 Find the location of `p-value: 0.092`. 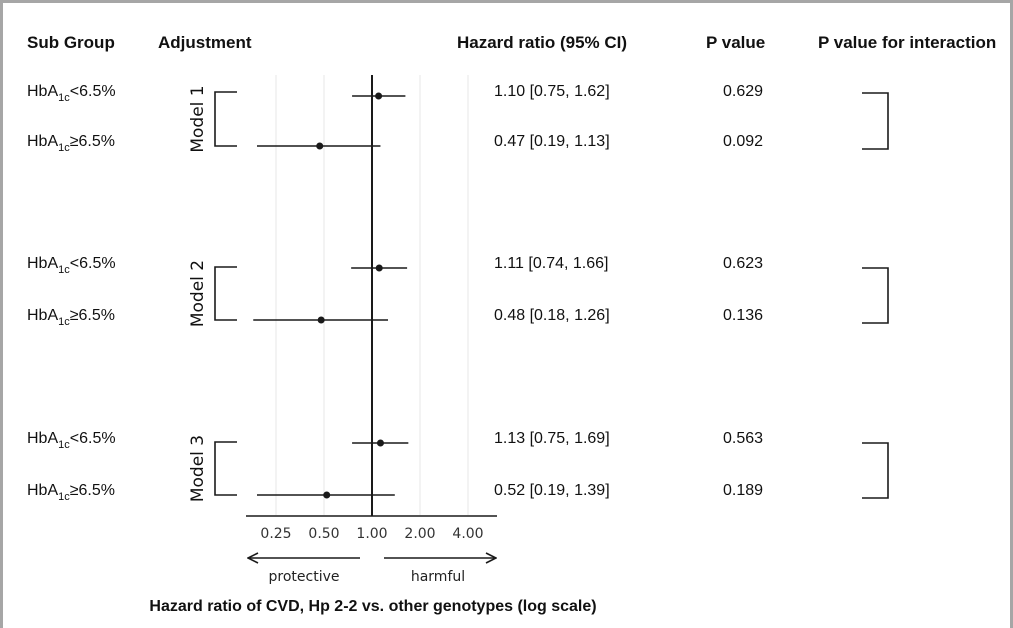

p-value: 0.092 is located at coordinates (743, 141).